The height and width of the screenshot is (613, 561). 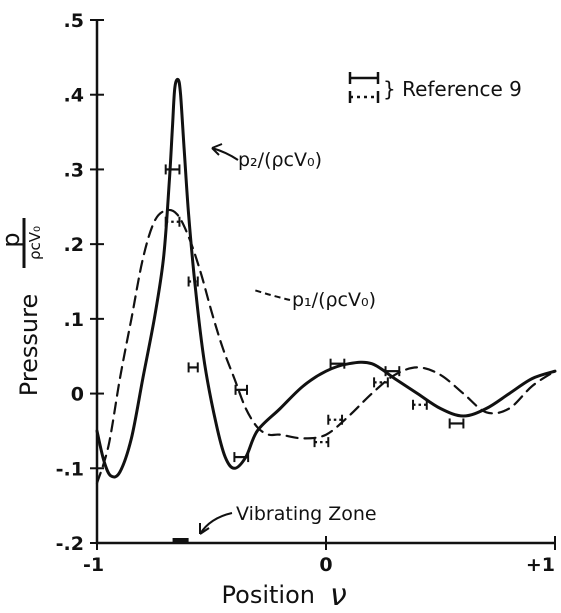 What do you see at coordinates (334, 300) in the screenshot?
I see `p1-series-label: p₁/(ρcV₀)` at bounding box center [334, 300].